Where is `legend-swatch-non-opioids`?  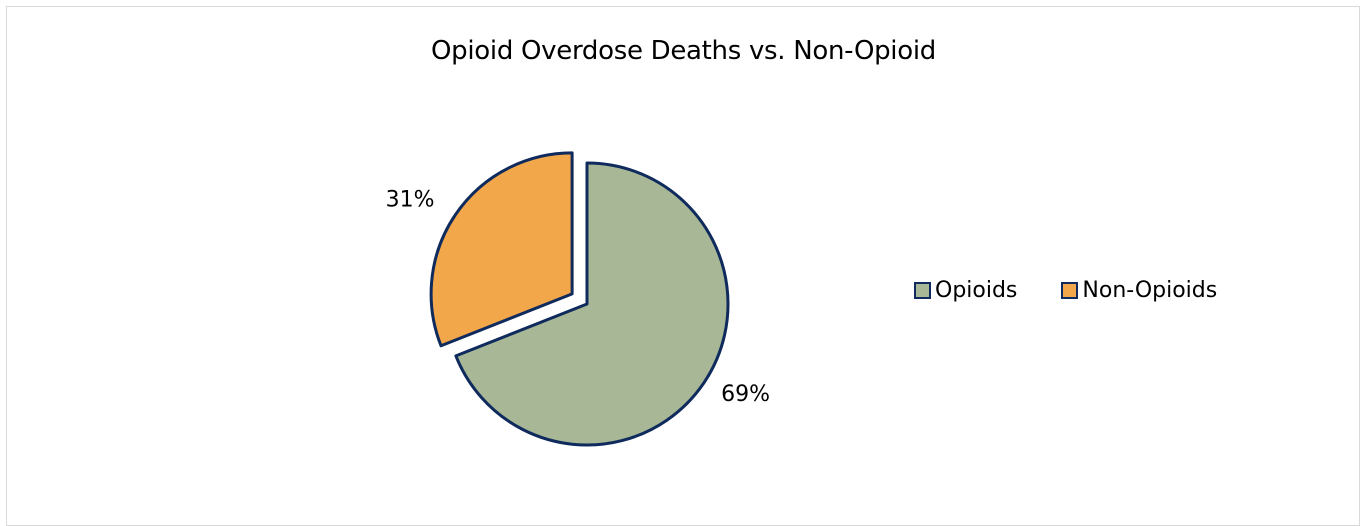 legend-swatch-non-opioids is located at coordinates (1070, 290).